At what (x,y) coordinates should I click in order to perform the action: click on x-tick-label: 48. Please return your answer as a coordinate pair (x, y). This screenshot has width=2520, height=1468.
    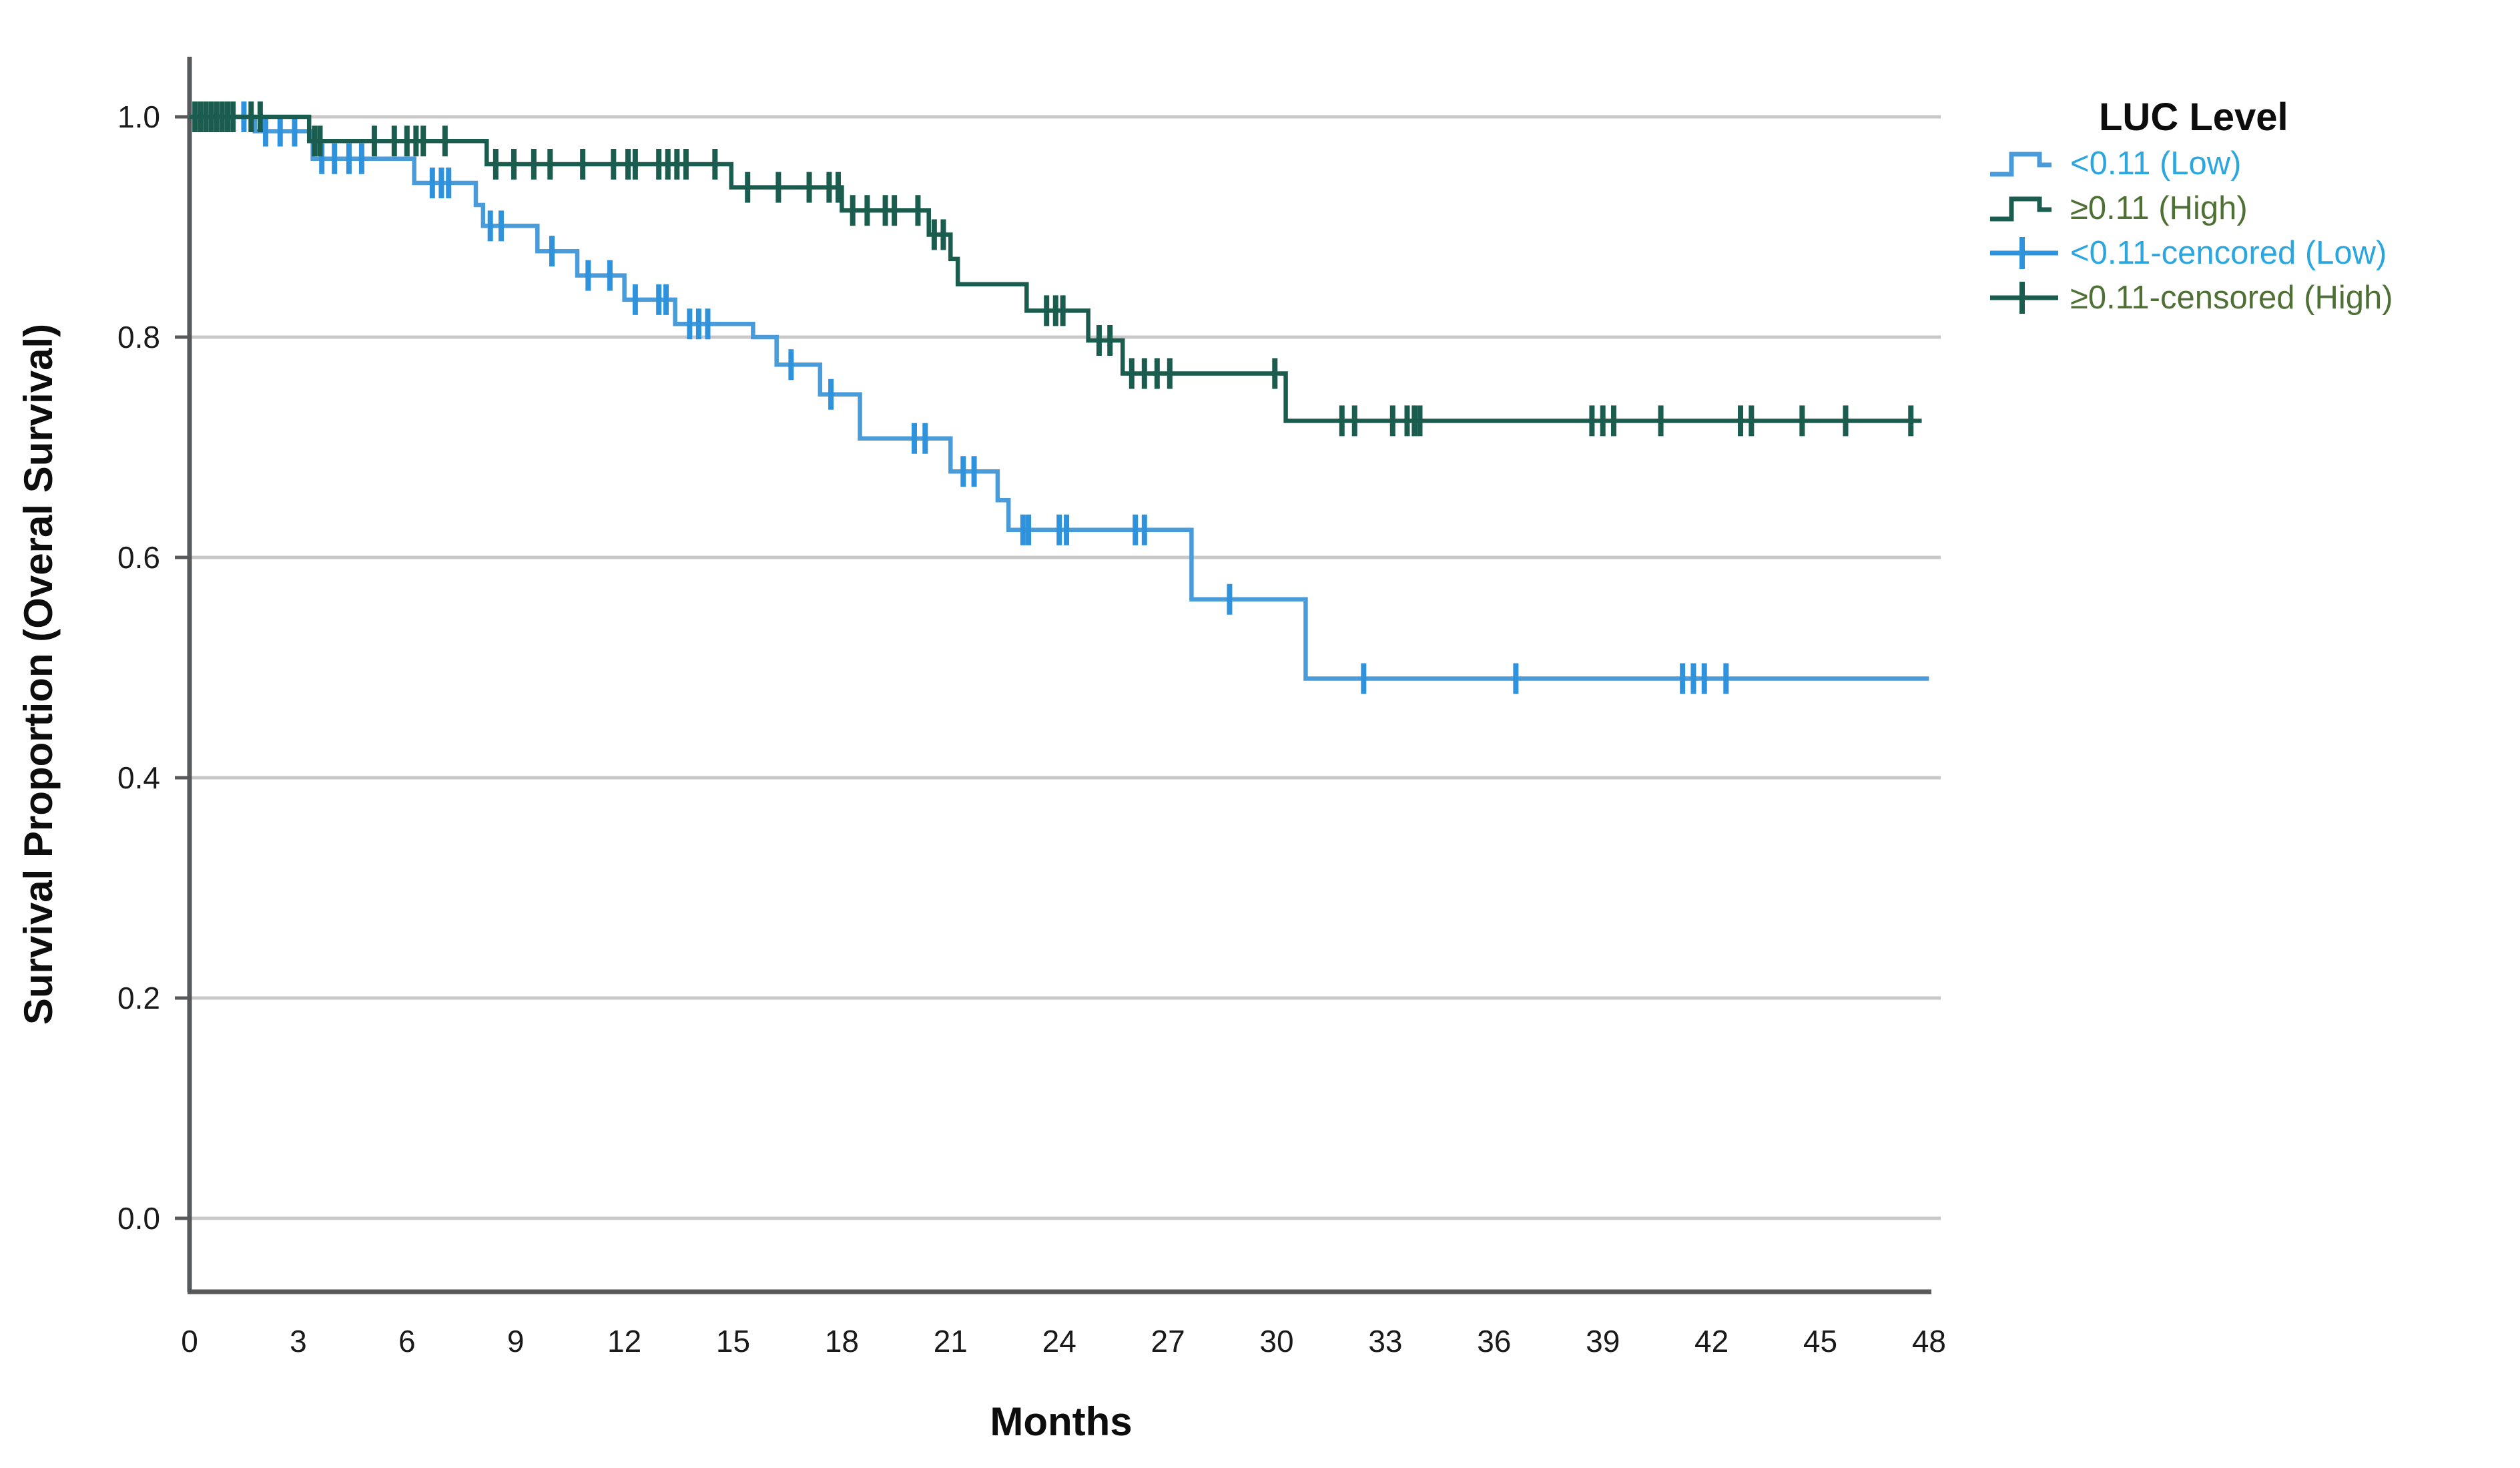
    Looking at the image, I should click on (1929, 1341).